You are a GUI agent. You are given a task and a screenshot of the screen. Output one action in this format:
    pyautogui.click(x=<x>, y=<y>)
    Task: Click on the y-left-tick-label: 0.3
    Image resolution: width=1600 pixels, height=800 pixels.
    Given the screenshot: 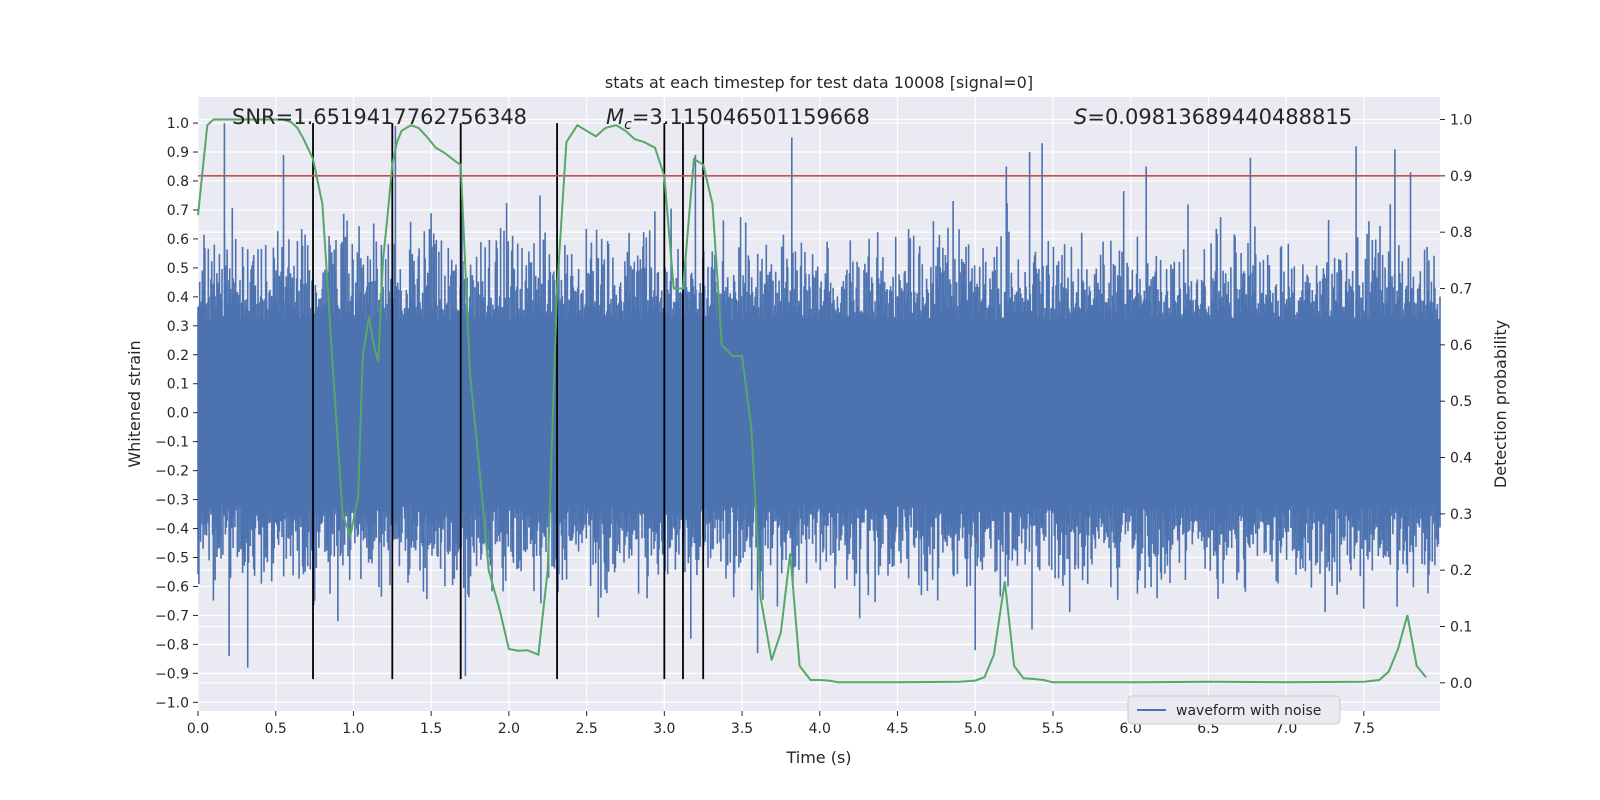 What is the action you would take?
    pyautogui.click(x=178, y=327)
    